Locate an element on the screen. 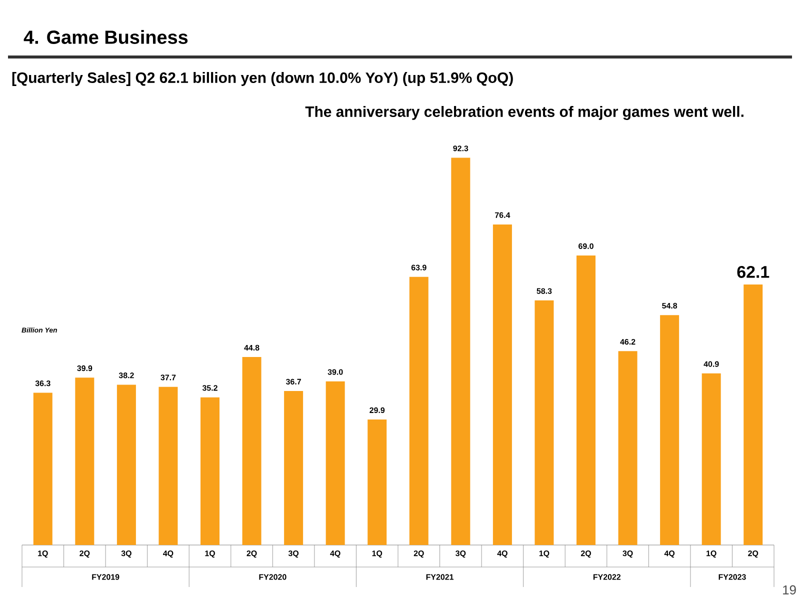  text: 19 is located at coordinates (789, 589).